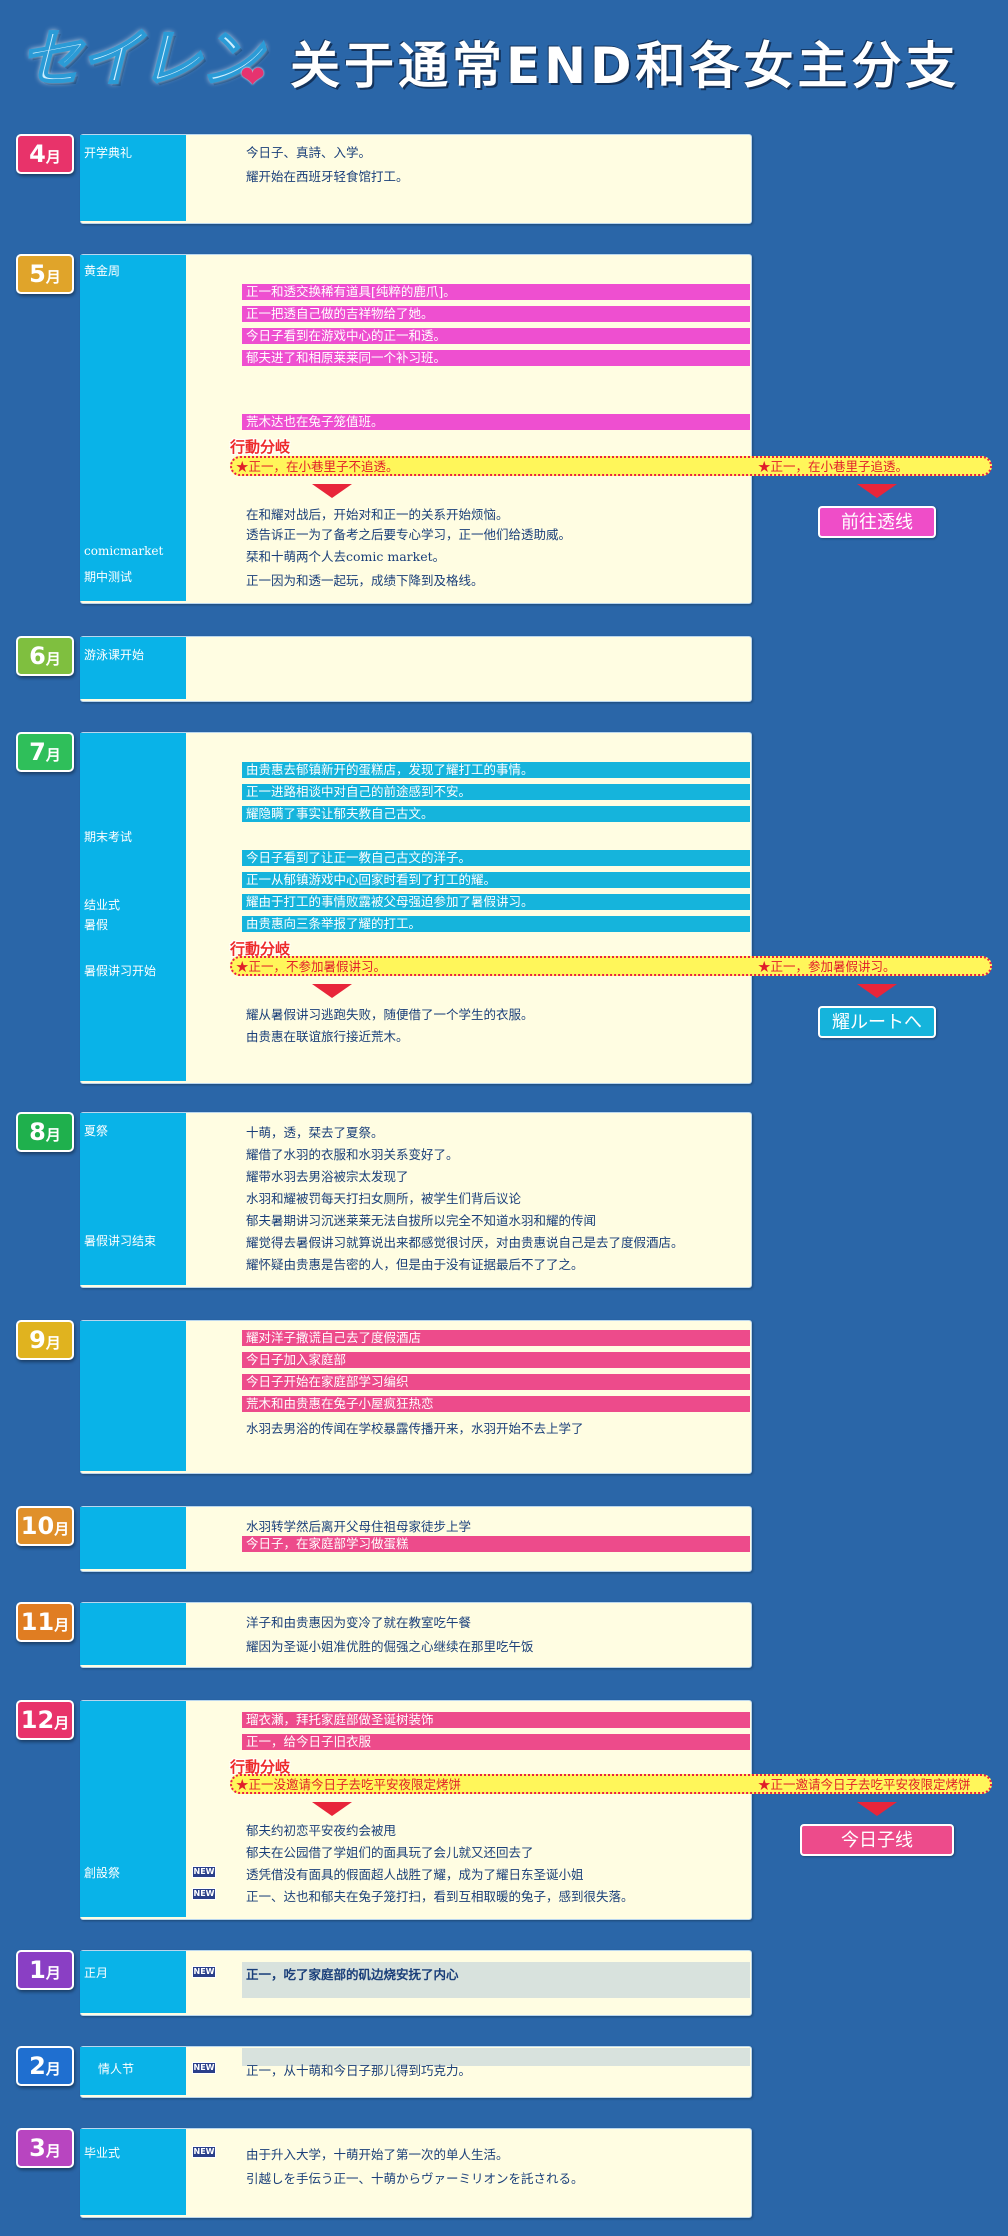  I want to click on timeline-line: 透凭借没有面具的假面超人战胜了耀，成为了耀日东圣诞小姐, so click(415, 1874).